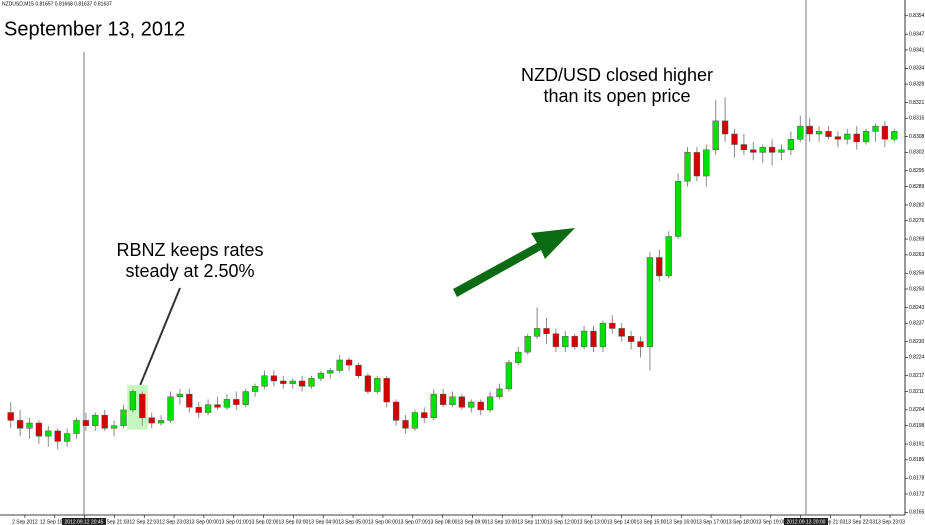 The height and width of the screenshot is (525, 925). I want to click on x-tick-label: 13 Sep 21:03, so click(831, 522).